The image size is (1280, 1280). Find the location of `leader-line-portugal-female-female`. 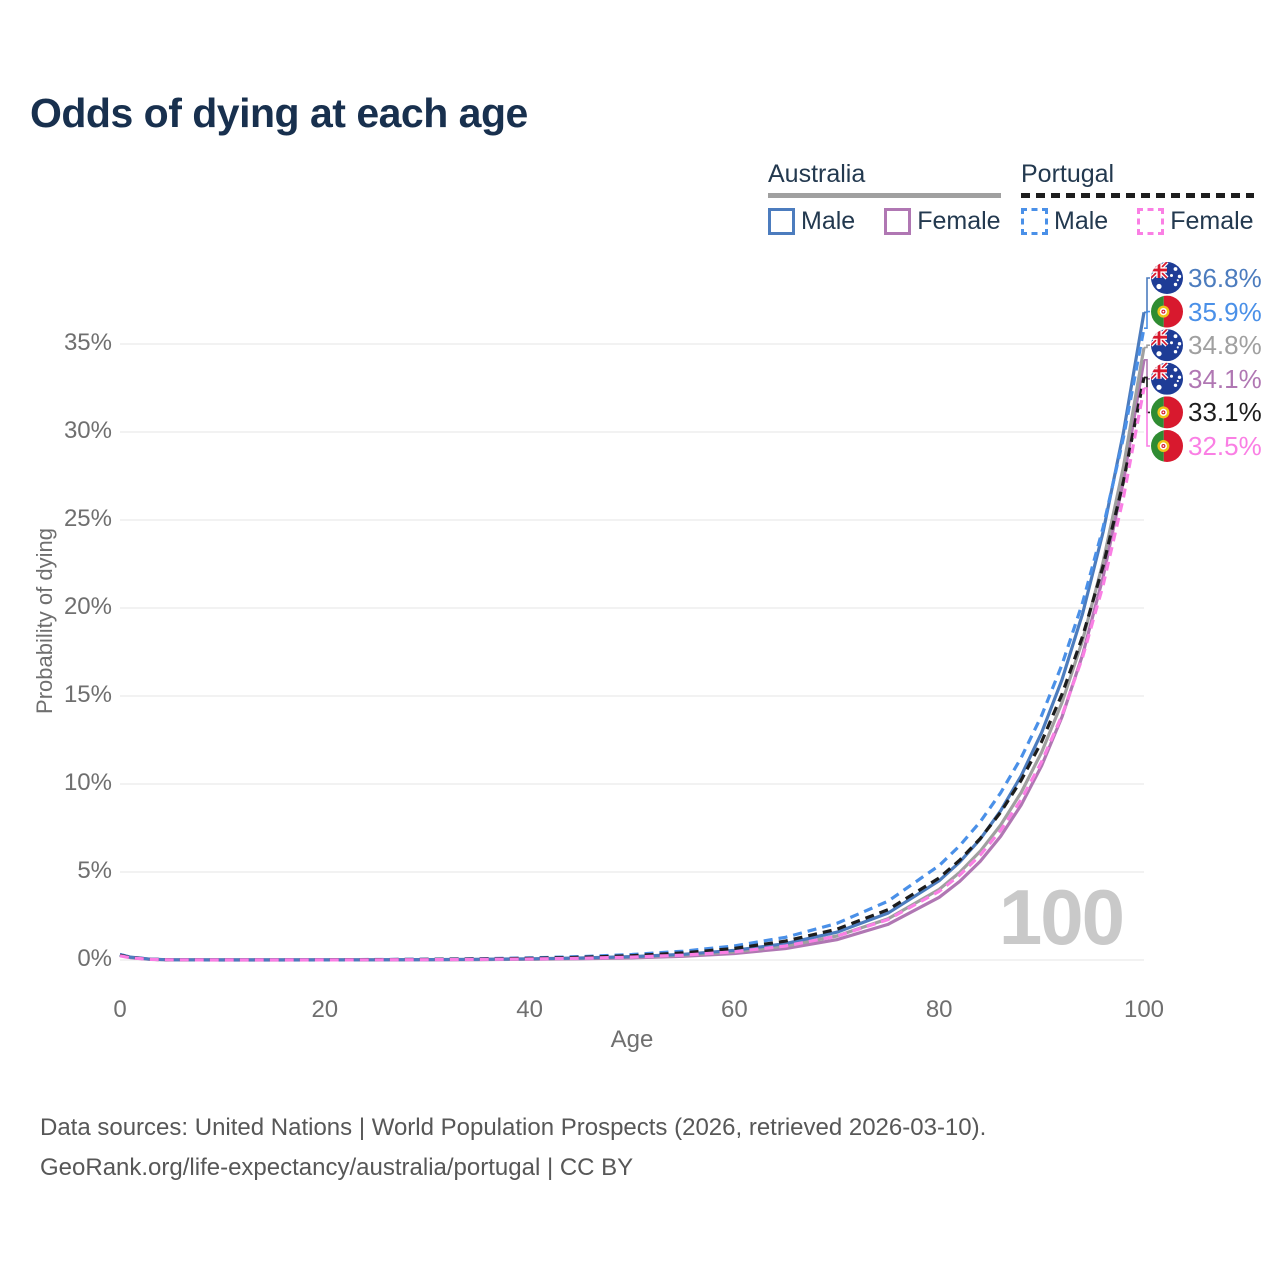

leader-line-portugal-female-female is located at coordinates (1147, 417).